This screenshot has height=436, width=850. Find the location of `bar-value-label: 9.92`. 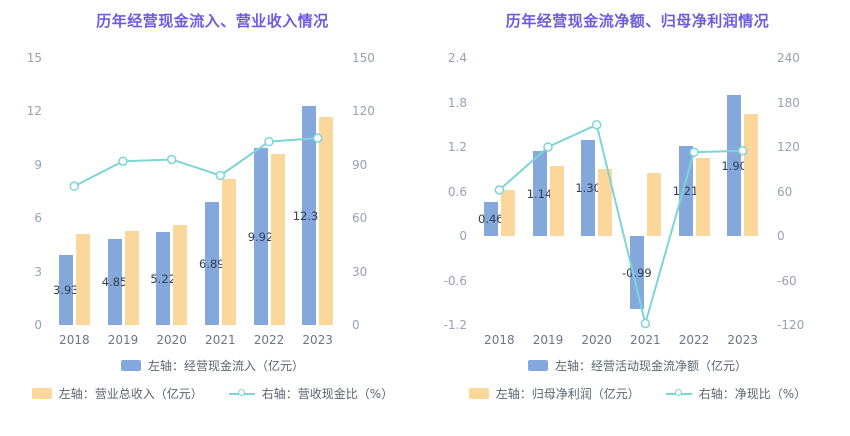

bar-value-label: 9.92 is located at coordinates (260, 236).